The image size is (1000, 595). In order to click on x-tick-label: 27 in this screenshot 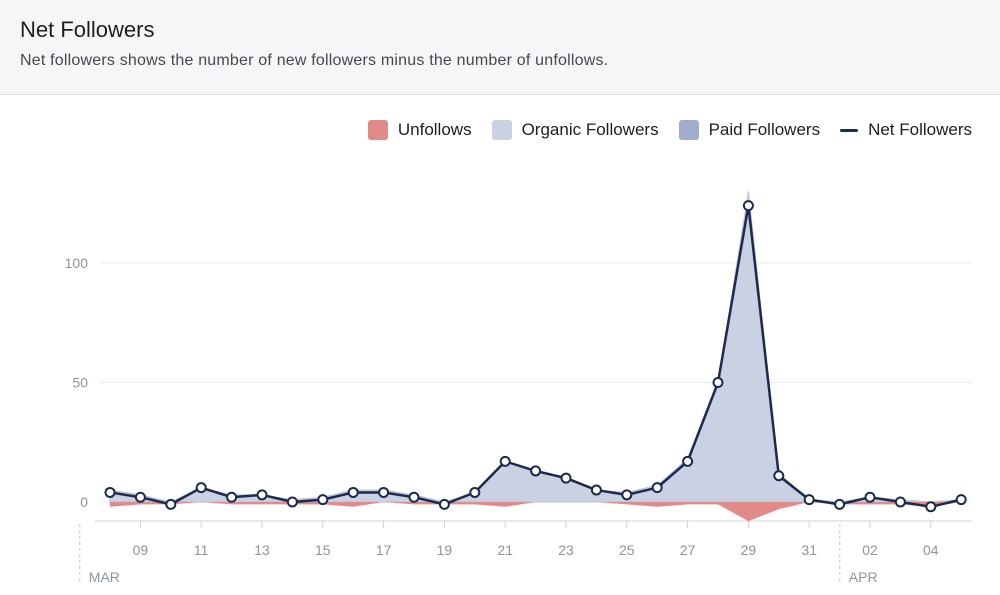, I will do `click(688, 550)`.